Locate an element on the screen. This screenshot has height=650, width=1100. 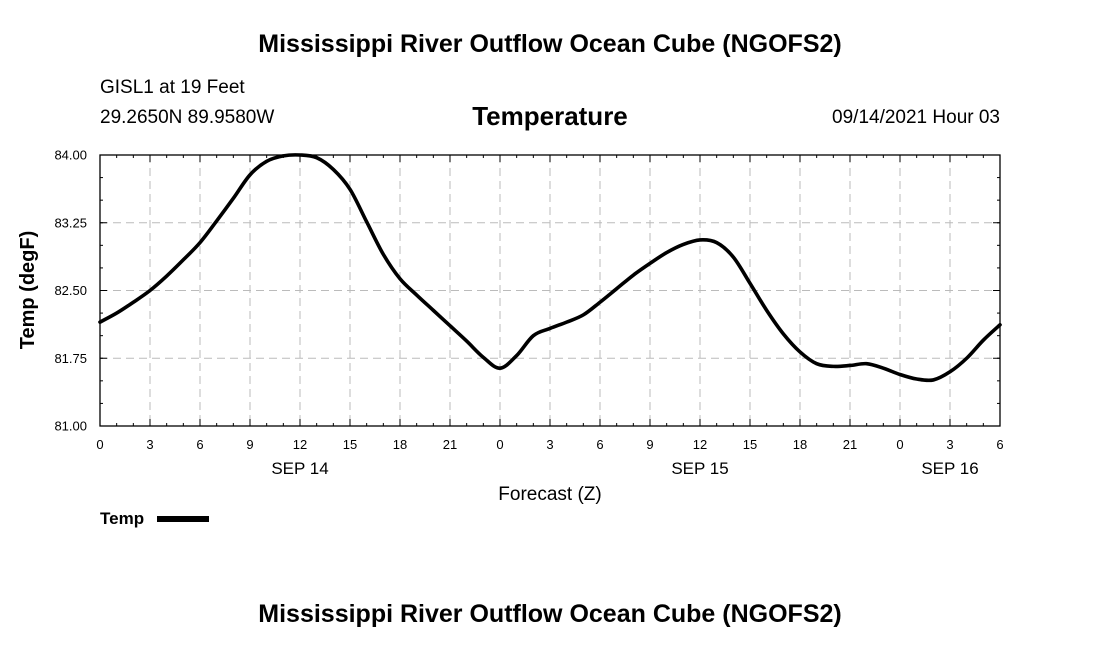
station-name: GISL1 at 19 Feet is located at coordinates (172, 87).